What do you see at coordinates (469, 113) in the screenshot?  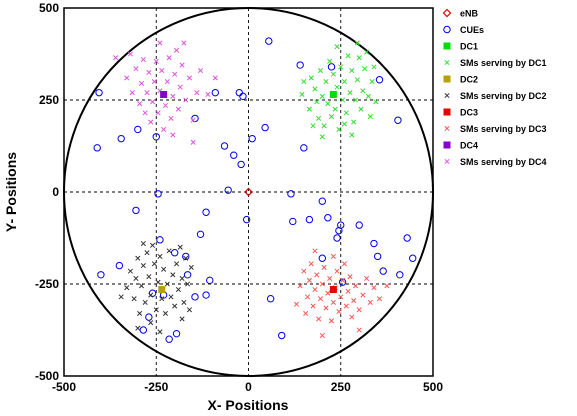 I see `legend-label-dc3: DC3` at bounding box center [469, 113].